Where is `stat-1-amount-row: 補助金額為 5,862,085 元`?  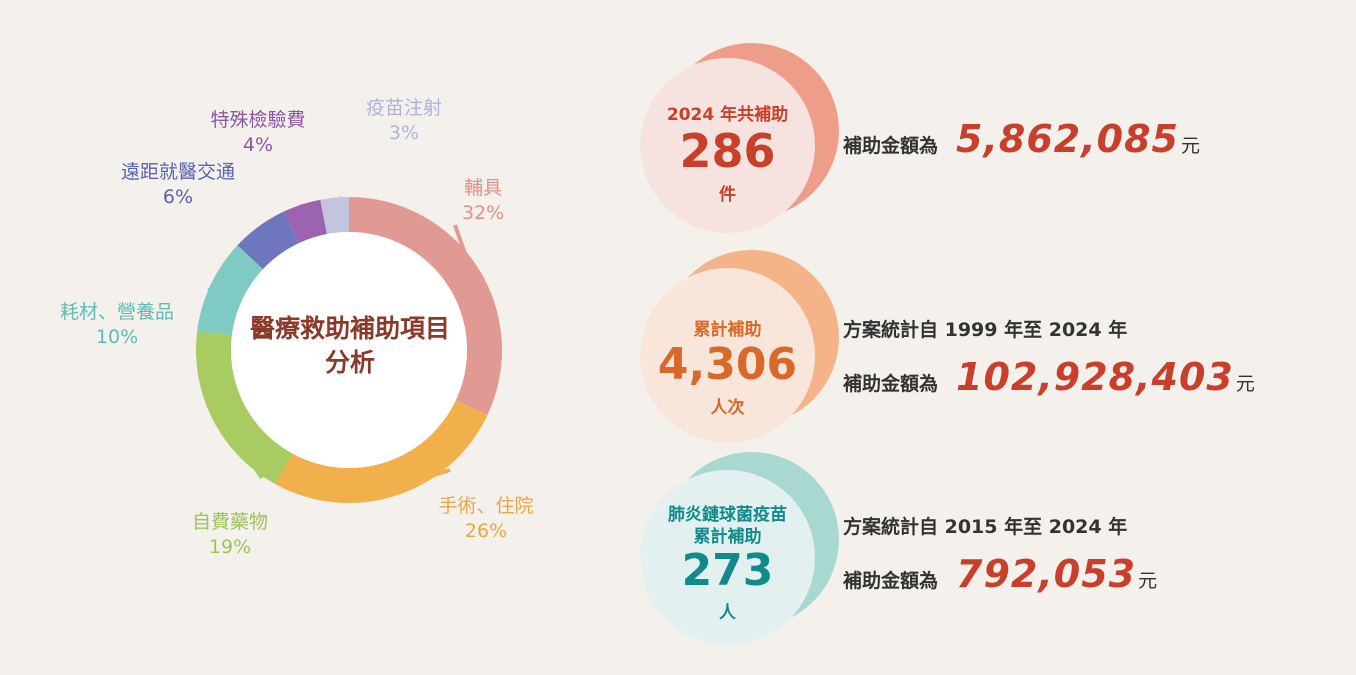 stat-1-amount-row: 補助金額為 5,862,085 元 is located at coordinates (1021, 139).